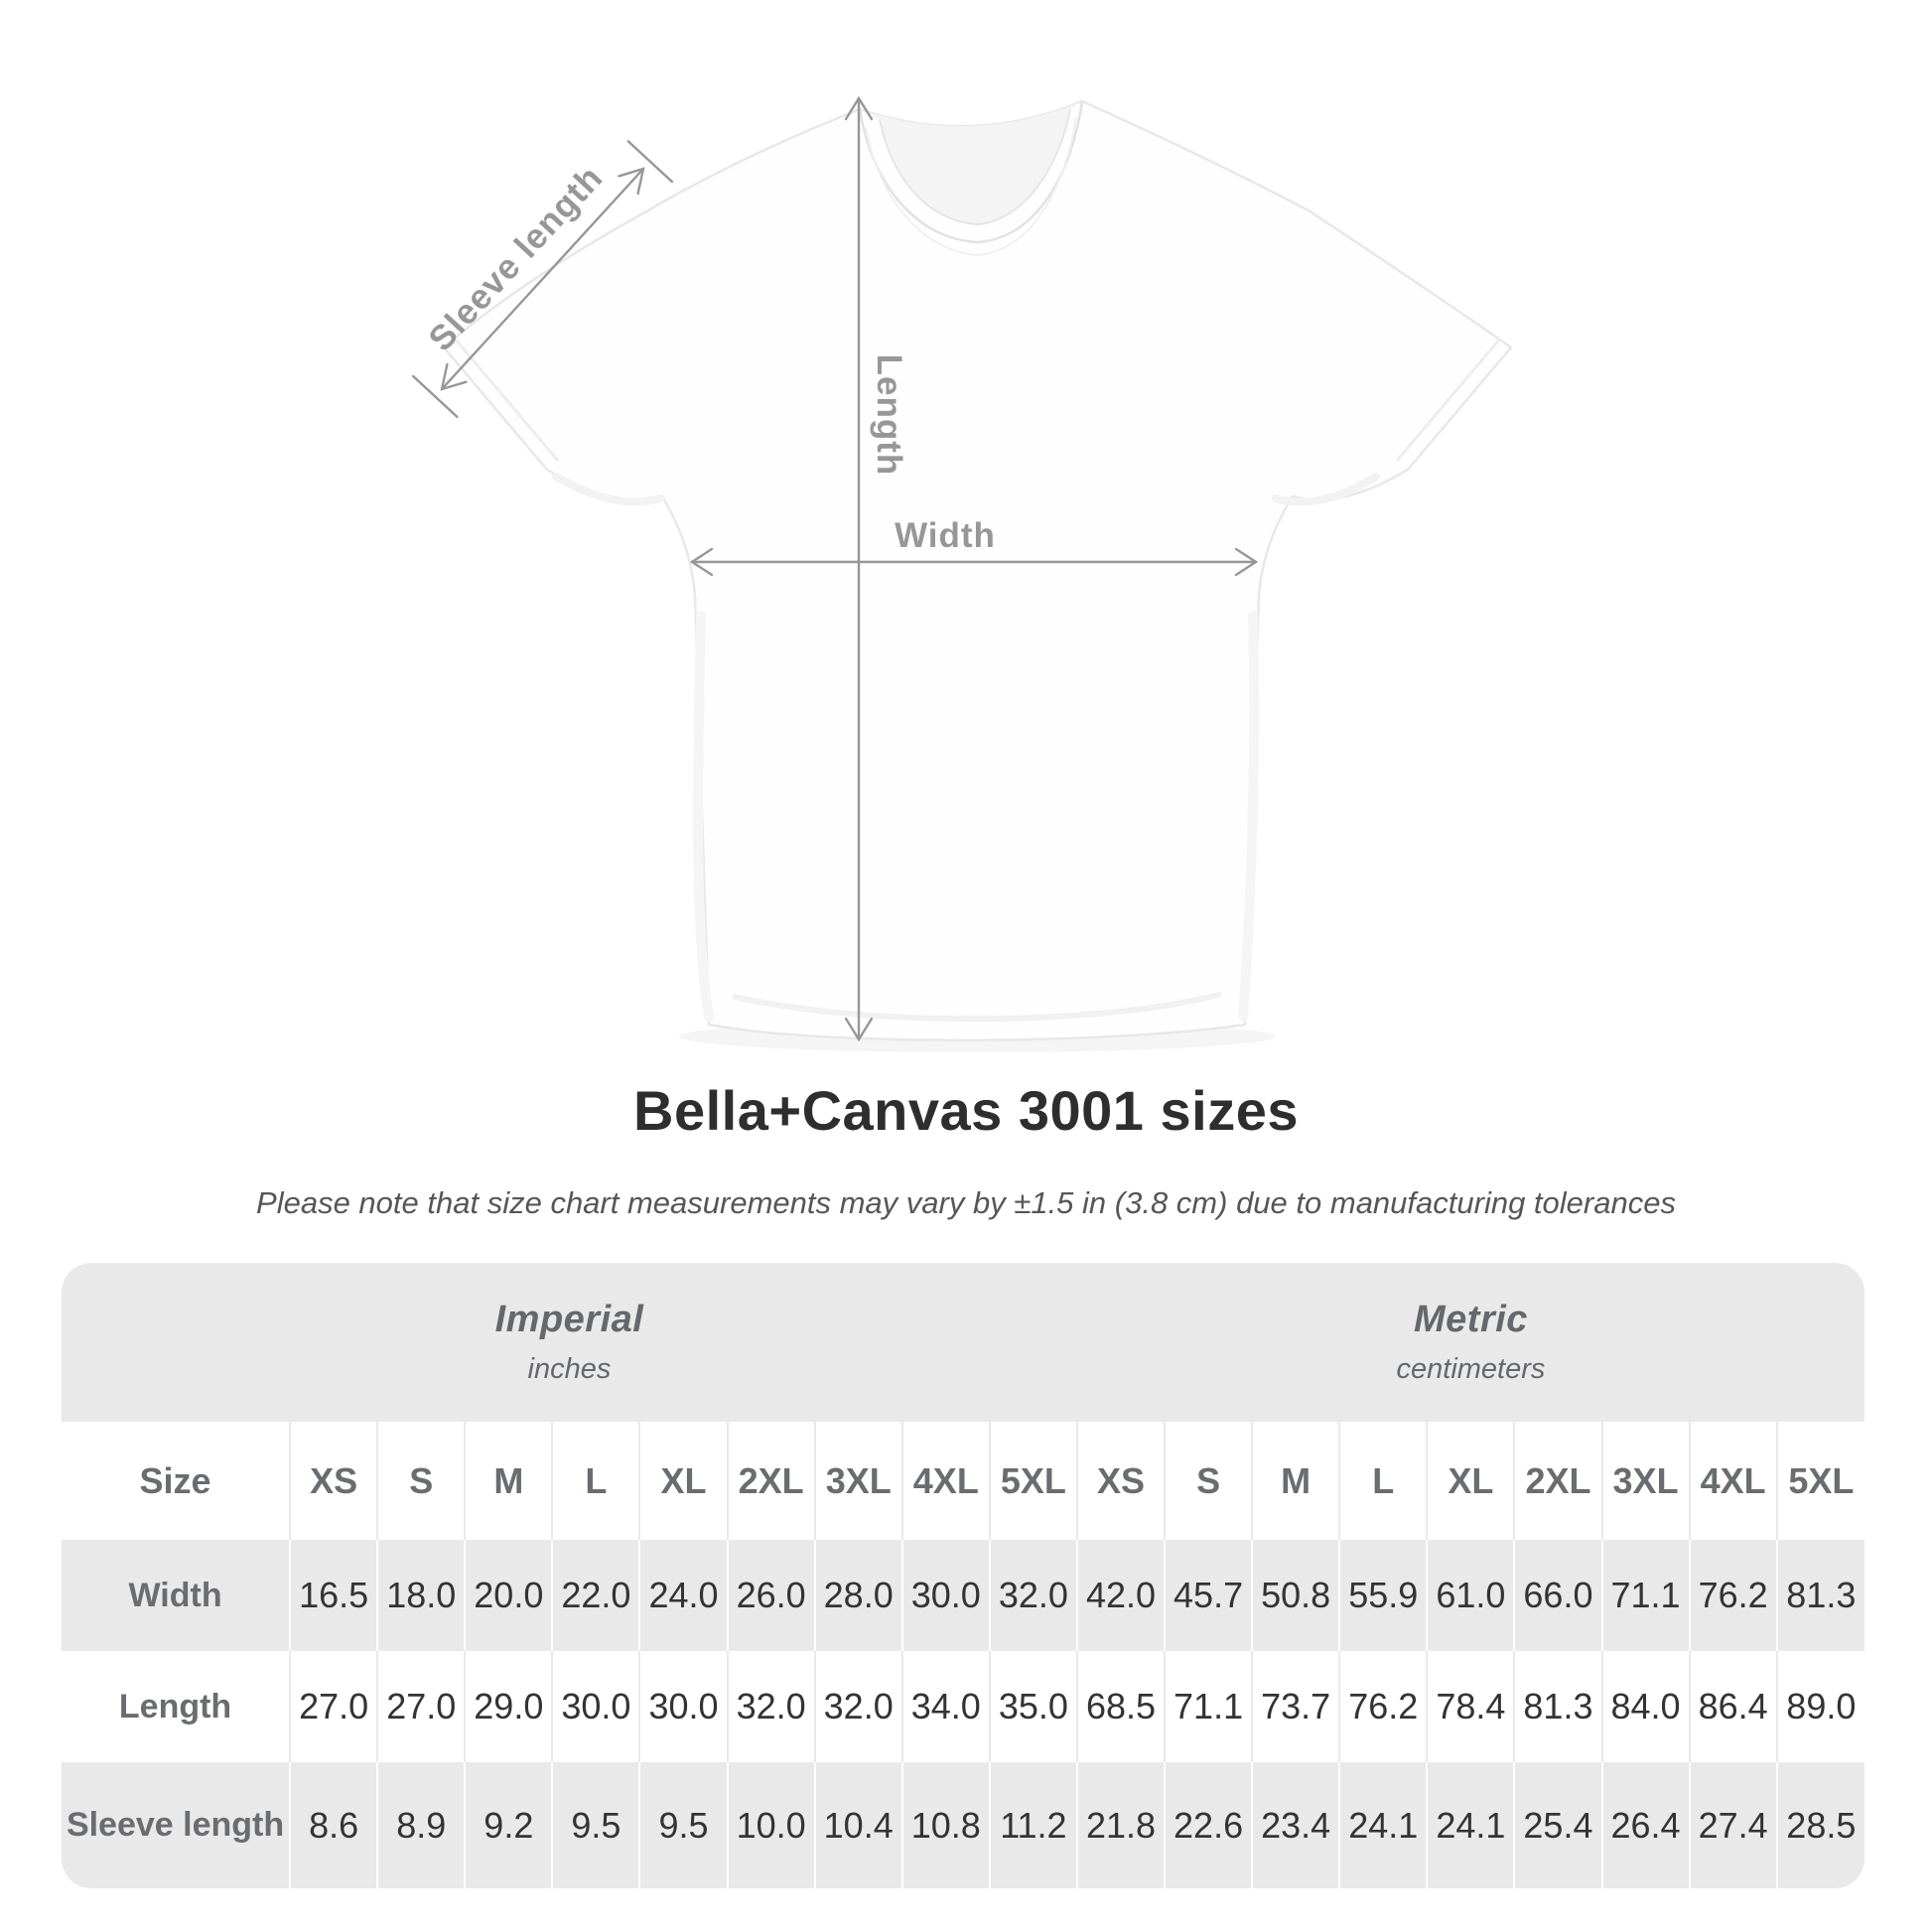 The width and height of the screenshot is (1932, 1932). Describe the element at coordinates (703, 817) in the screenshot. I see `left-side-shadow` at that location.